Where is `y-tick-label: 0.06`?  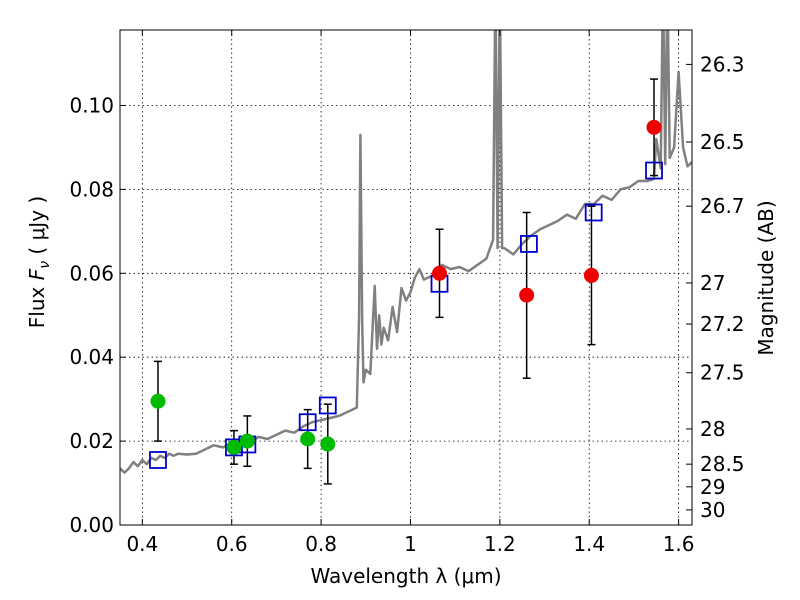 y-tick-label: 0.06 is located at coordinates (91, 273).